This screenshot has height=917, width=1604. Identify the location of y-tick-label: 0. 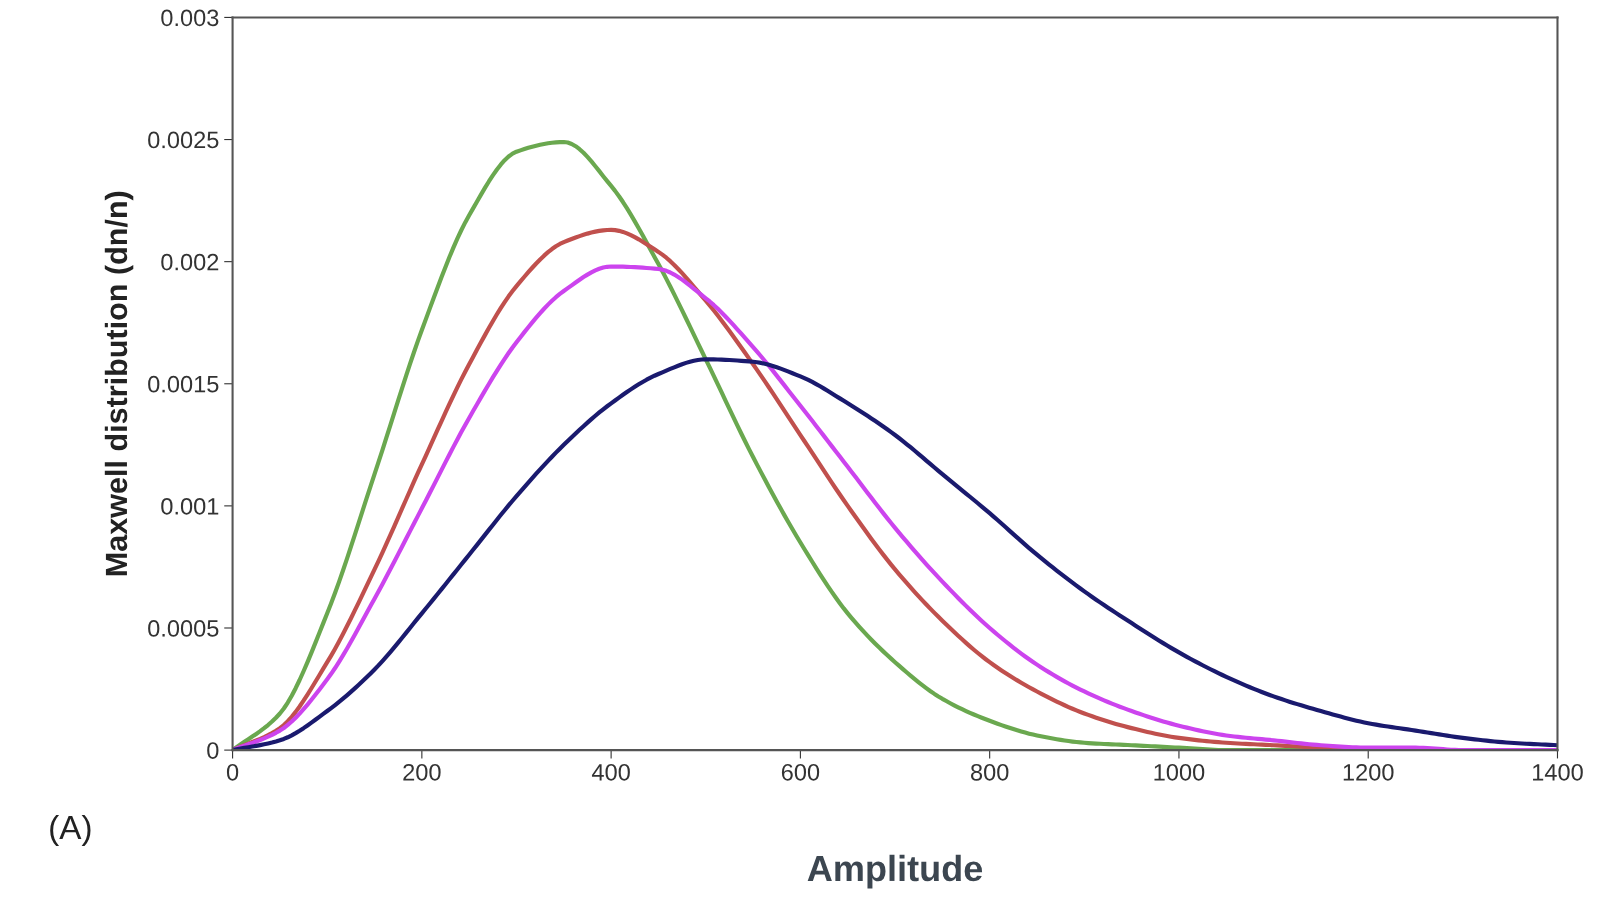
(213, 750).